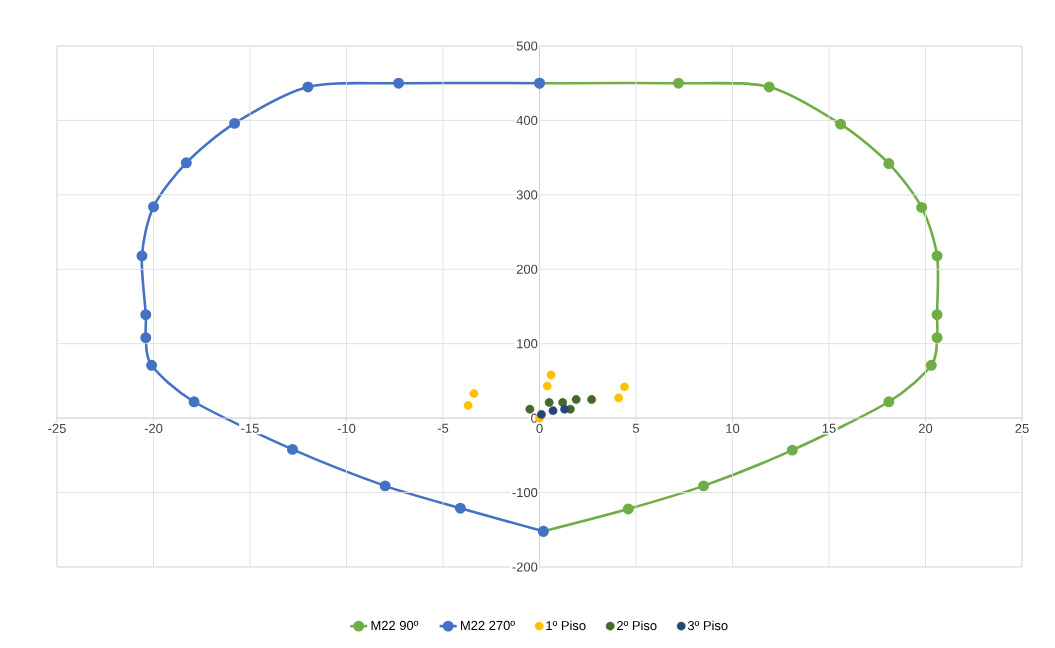 The height and width of the screenshot is (648, 1055). What do you see at coordinates (566, 625) in the screenshot?
I see `legend-label: 1º Piso` at bounding box center [566, 625].